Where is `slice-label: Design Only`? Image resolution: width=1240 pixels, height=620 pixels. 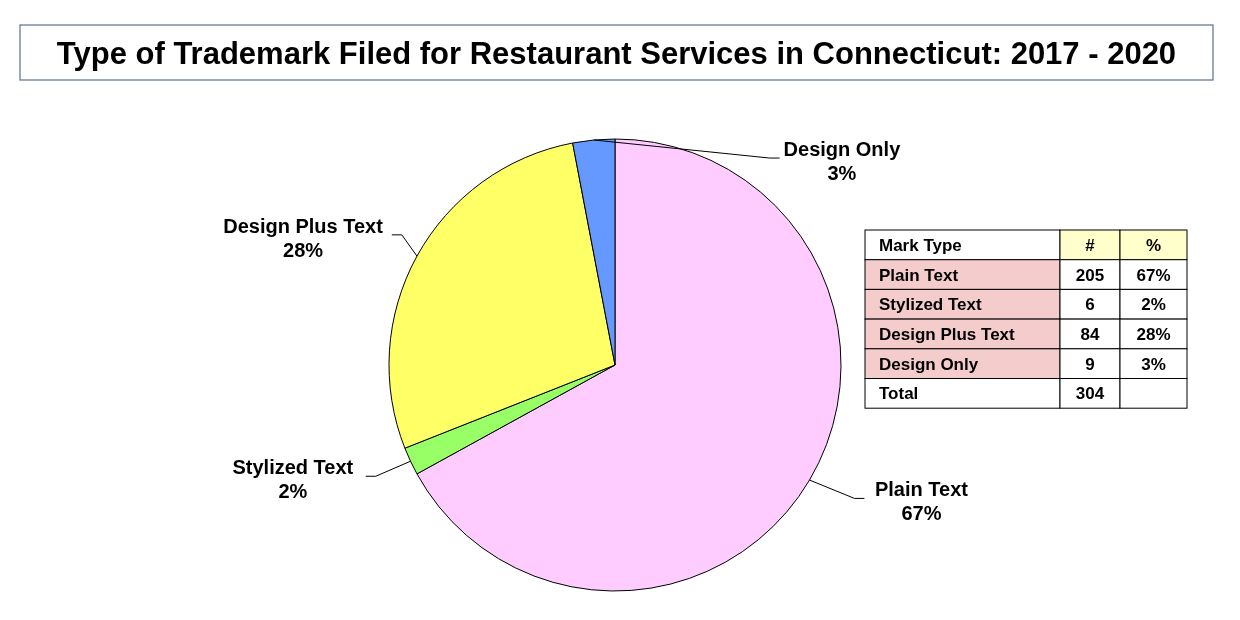
slice-label: Design Only is located at coordinates (842, 149).